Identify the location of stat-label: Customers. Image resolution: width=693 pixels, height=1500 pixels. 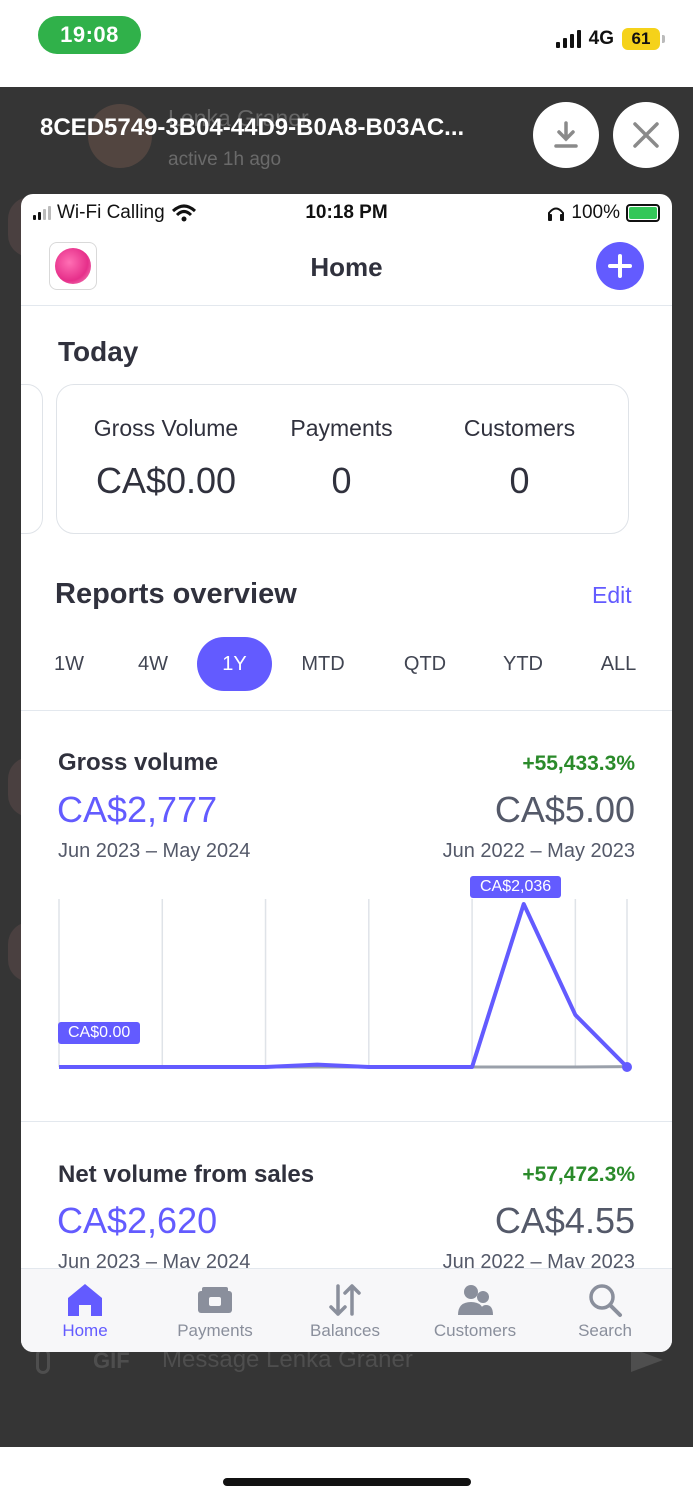
(519, 428).